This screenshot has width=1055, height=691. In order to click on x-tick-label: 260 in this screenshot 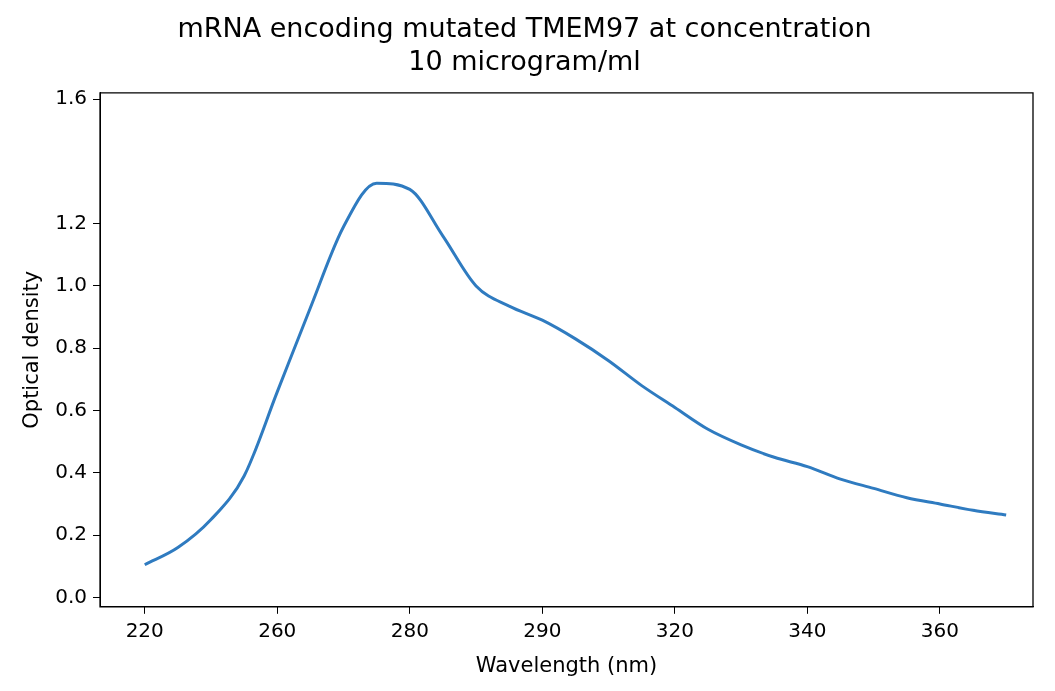, I will do `click(277, 630)`.